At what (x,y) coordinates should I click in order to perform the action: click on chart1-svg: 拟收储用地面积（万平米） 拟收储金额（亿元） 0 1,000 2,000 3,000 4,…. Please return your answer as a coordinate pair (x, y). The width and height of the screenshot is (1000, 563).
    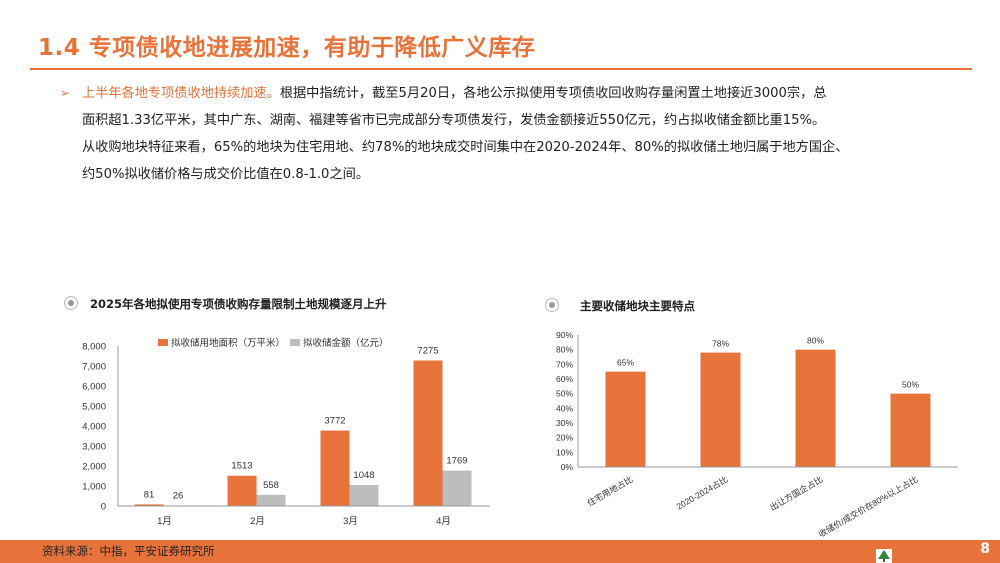
    Looking at the image, I should click on (286, 432).